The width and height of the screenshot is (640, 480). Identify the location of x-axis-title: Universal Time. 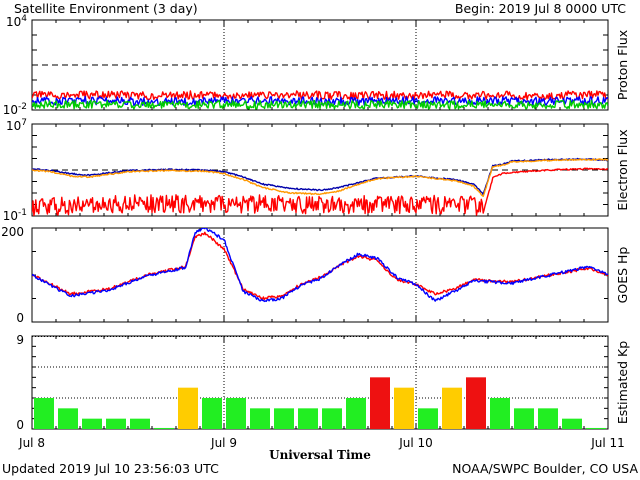
(320, 455).